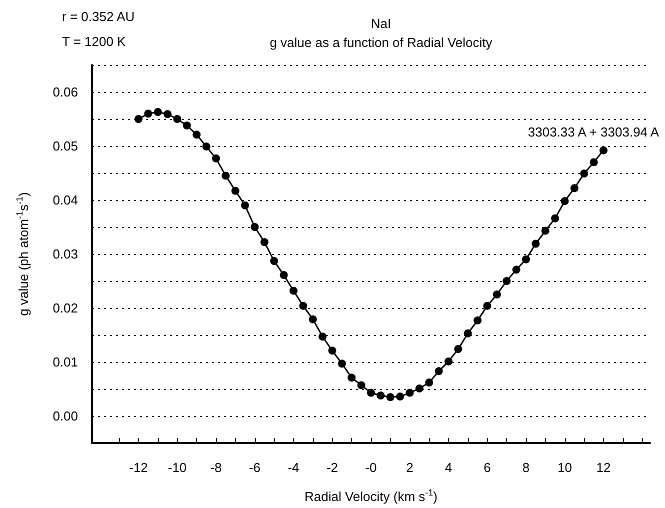  I want to click on y-tick-label: 0.04, so click(65, 200).